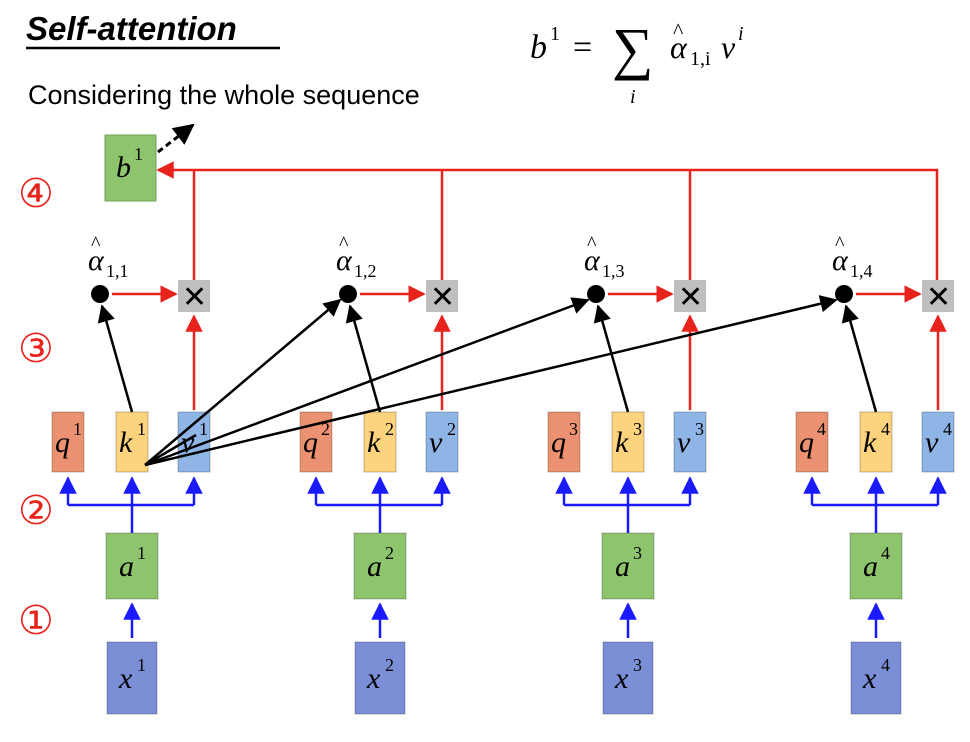  I want to click on k-1-box, so click(132, 442).